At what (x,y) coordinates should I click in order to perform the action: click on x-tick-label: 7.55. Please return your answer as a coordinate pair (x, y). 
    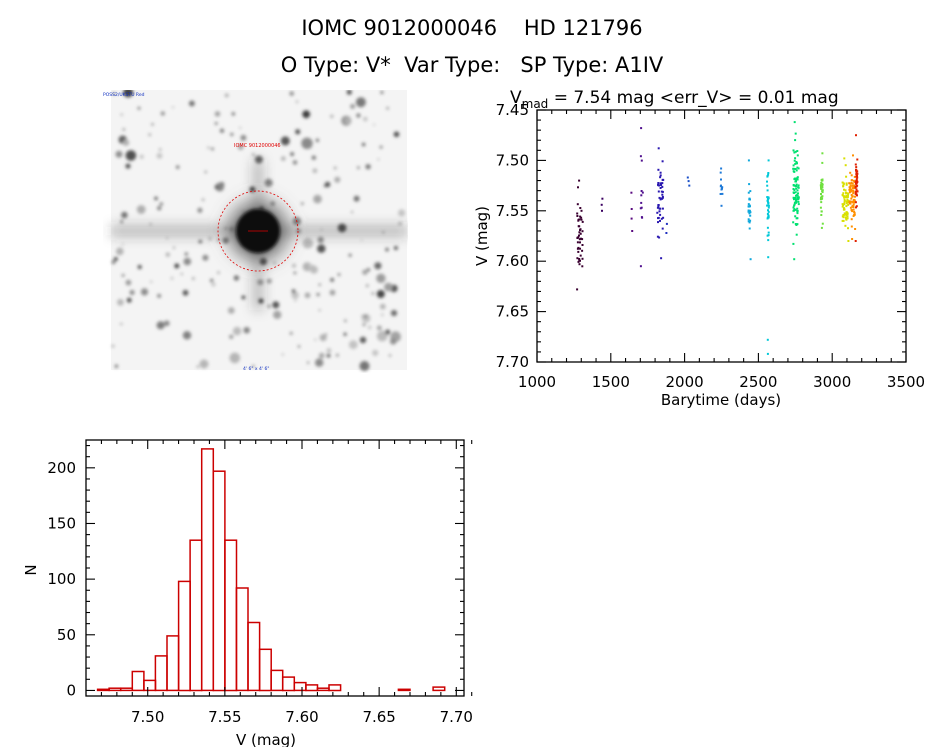
    Looking at the image, I should click on (224, 717).